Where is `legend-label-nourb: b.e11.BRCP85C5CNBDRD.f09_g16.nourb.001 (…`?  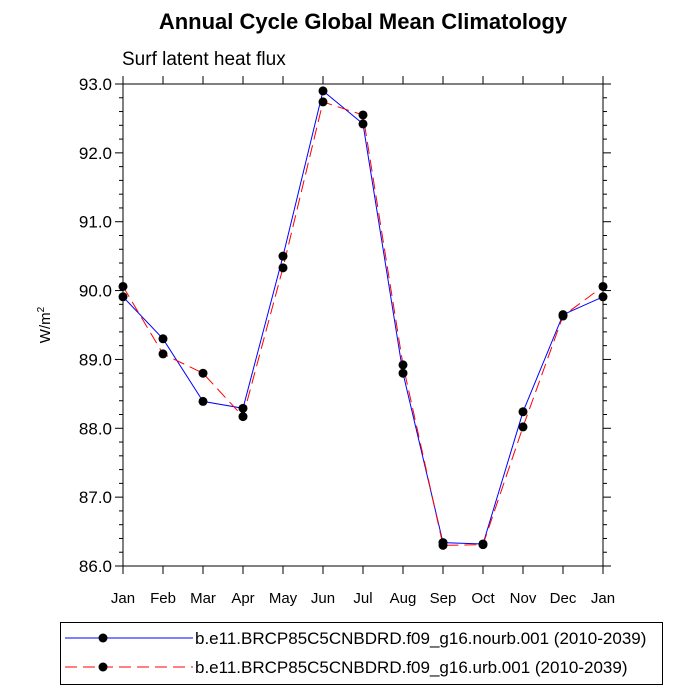
legend-label-nourb: b.e11.BRCP85C5CNBDRD.f09_g16.nourb.001 (… is located at coordinates (421, 638).